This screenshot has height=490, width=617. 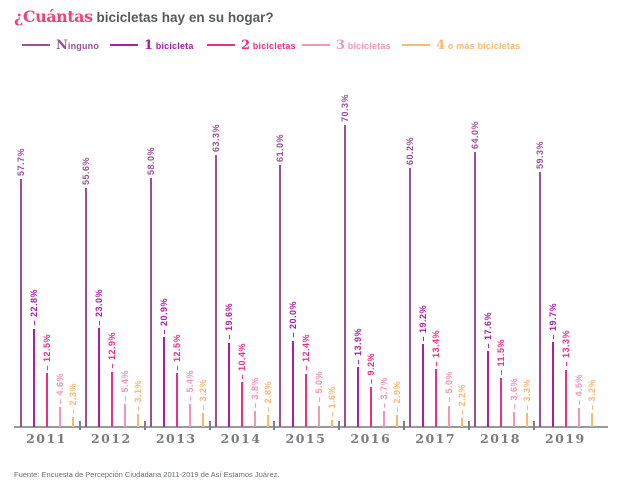 I want to click on stem-2019-4 o más bicicletas, so click(x=591, y=420).